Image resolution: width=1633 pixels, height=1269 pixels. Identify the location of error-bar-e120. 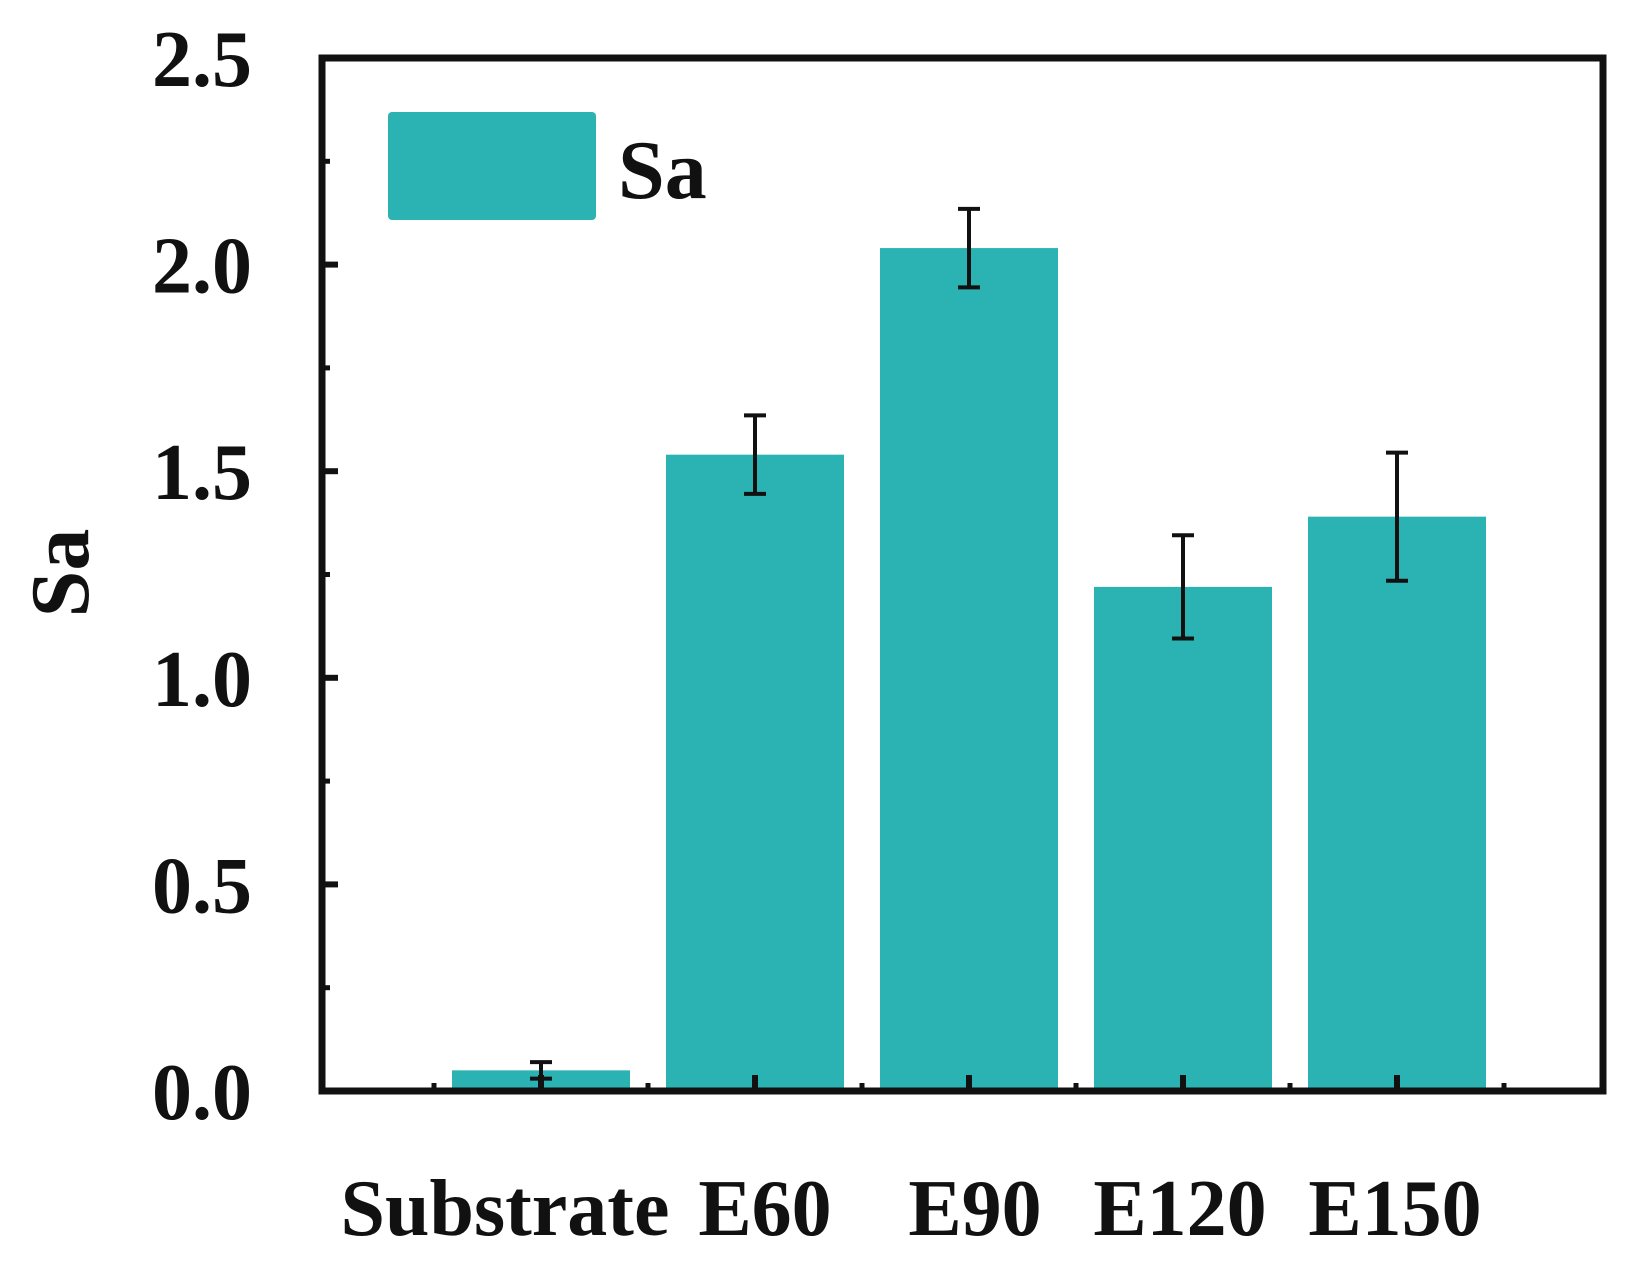
(1183, 587).